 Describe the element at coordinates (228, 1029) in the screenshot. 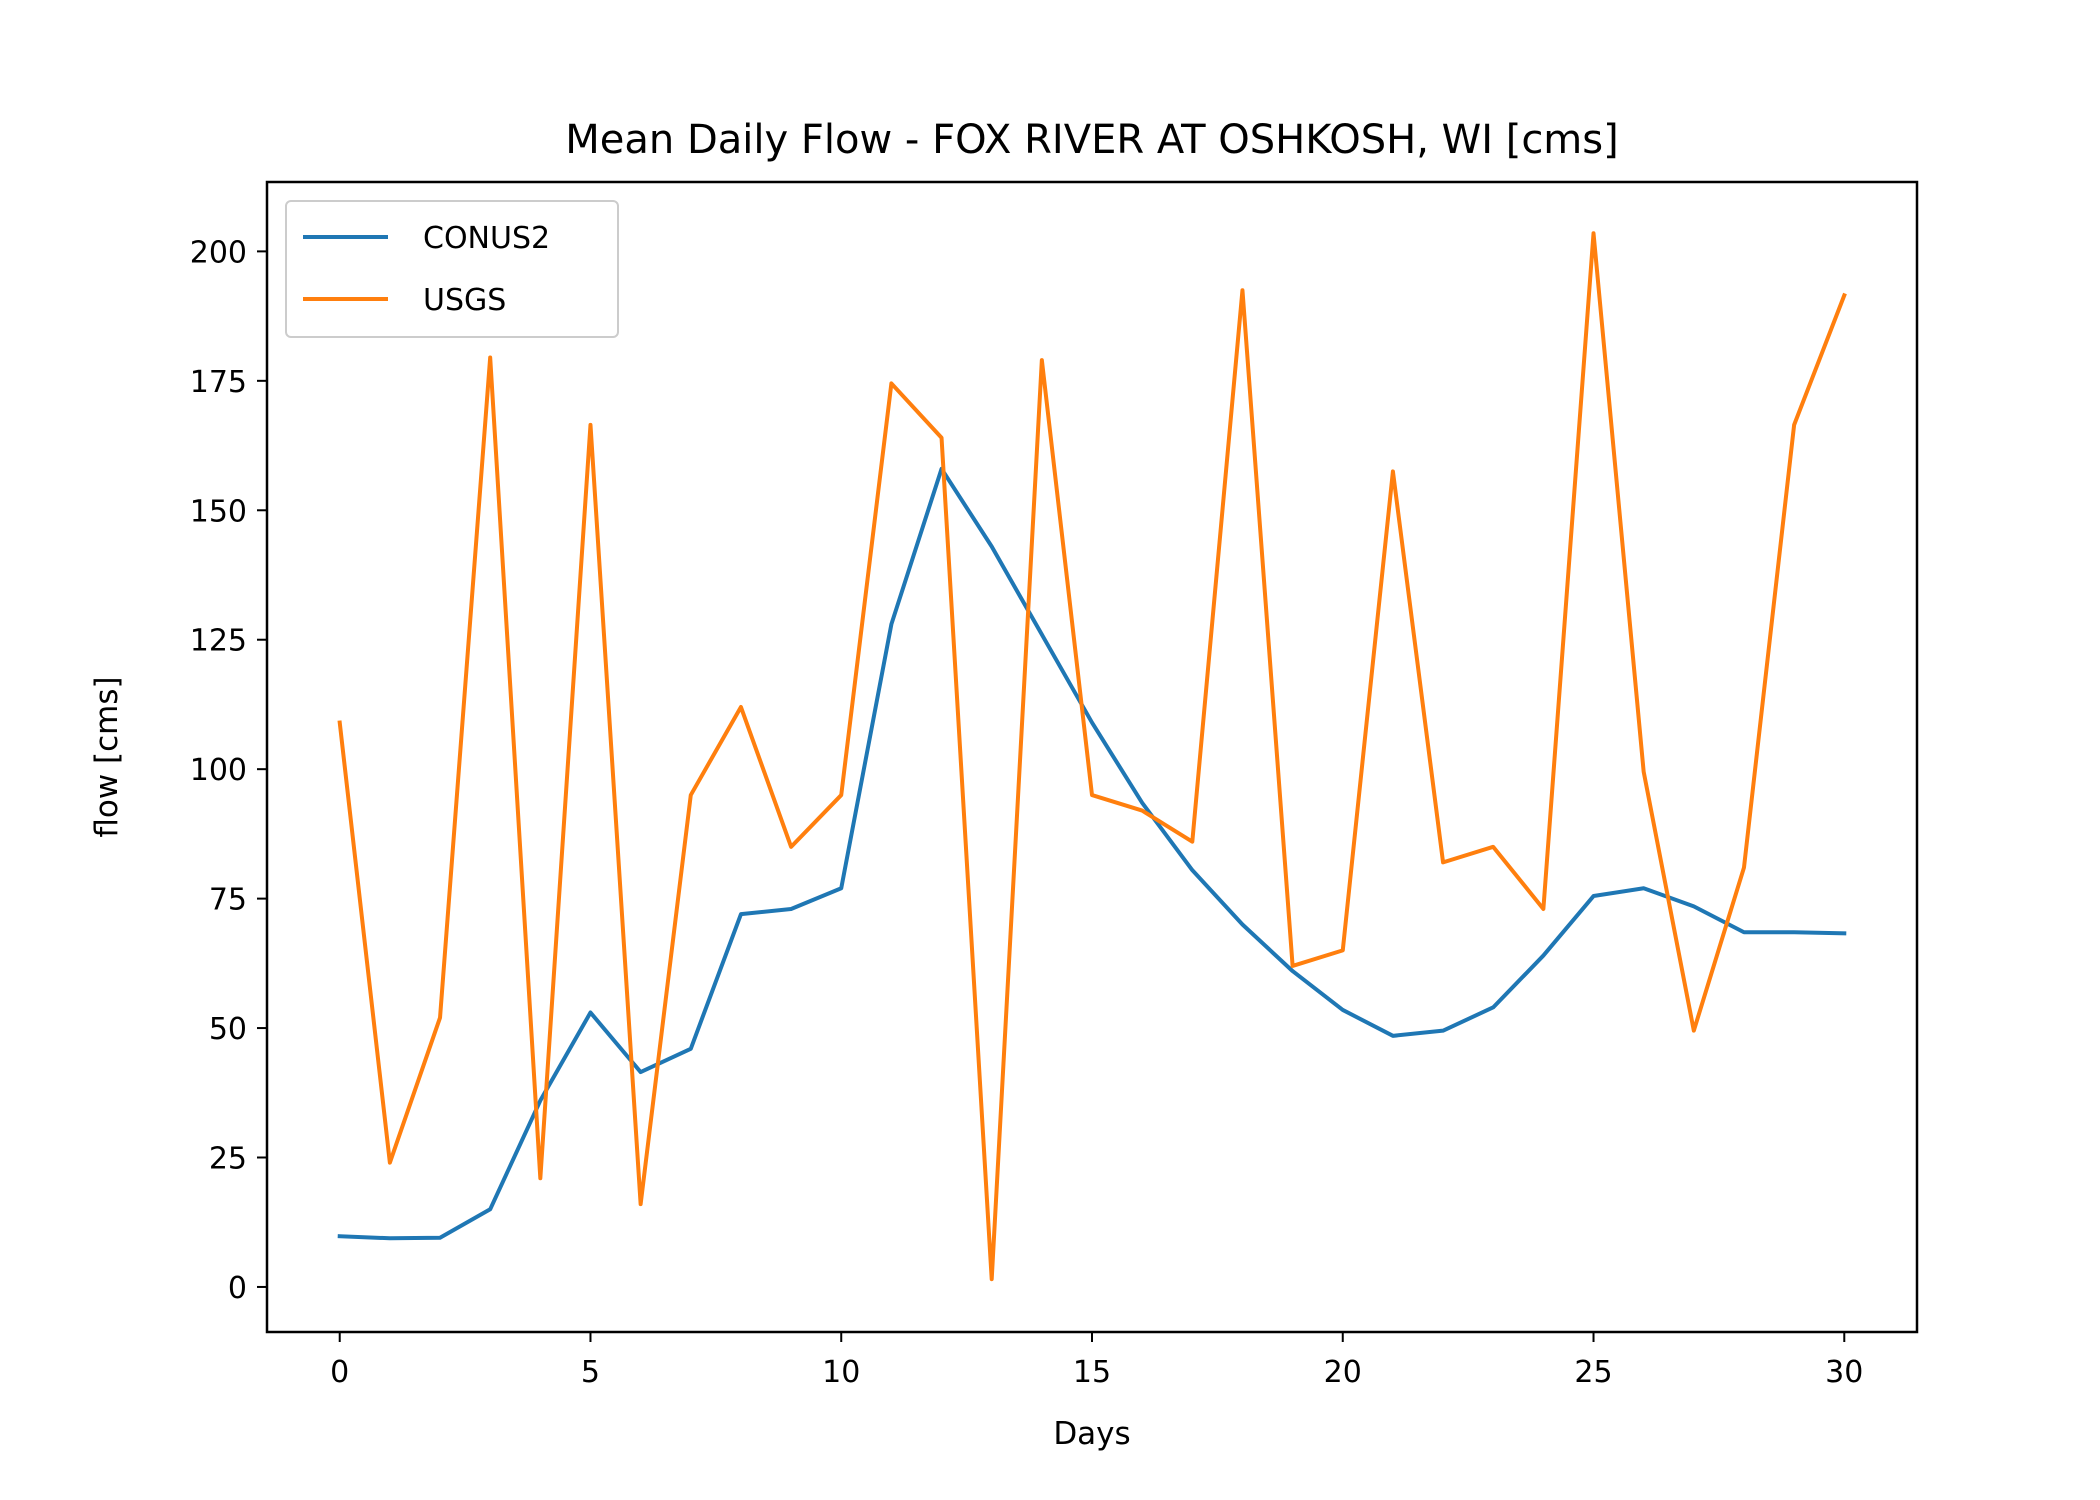

I see `y-tick-label: 50` at that location.